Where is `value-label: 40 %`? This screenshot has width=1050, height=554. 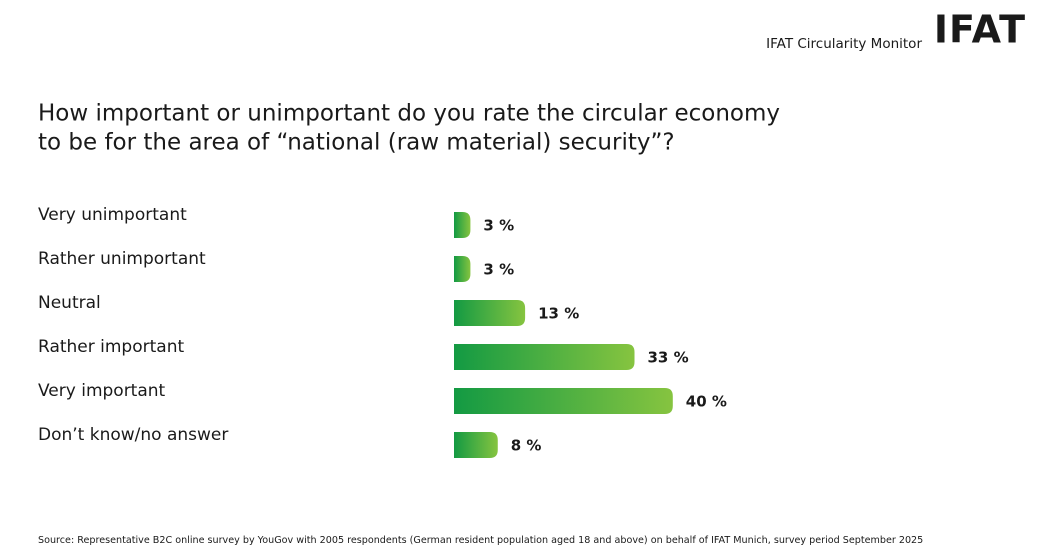 value-label: 40 % is located at coordinates (706, 402).